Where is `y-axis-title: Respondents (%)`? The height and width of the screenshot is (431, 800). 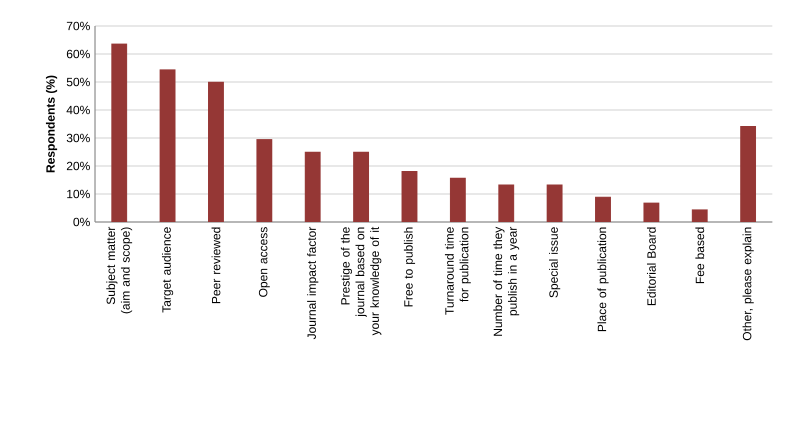 y-axis-title: Respondents (%) is located at coordinates (52, 124).